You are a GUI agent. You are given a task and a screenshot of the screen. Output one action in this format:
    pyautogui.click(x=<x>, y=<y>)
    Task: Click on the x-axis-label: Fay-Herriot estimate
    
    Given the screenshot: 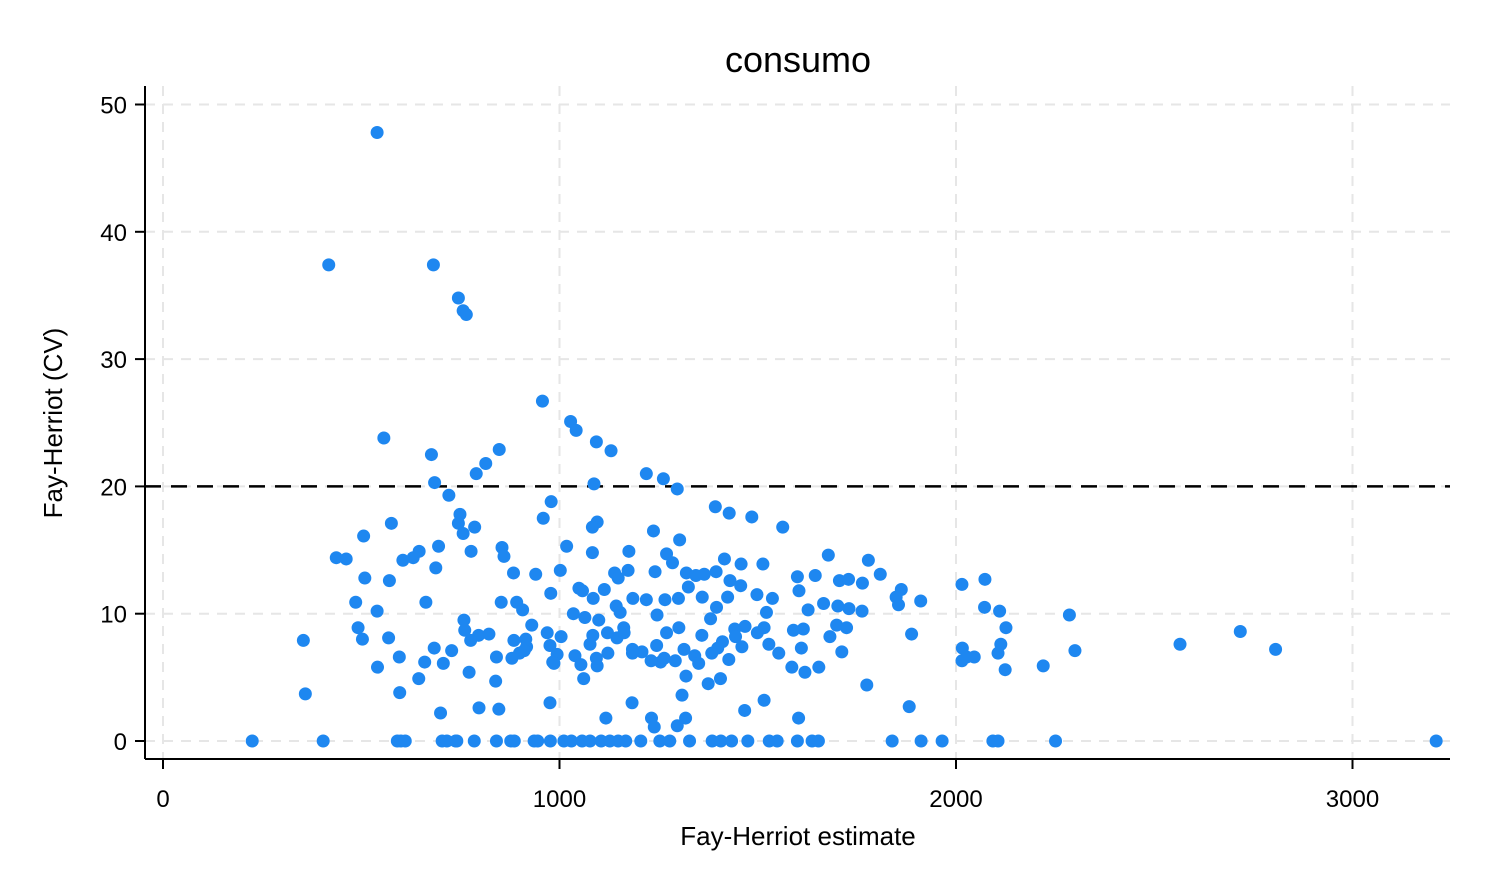 What is the action you would take?
    pyautogui.click(x=798, y=836)
    